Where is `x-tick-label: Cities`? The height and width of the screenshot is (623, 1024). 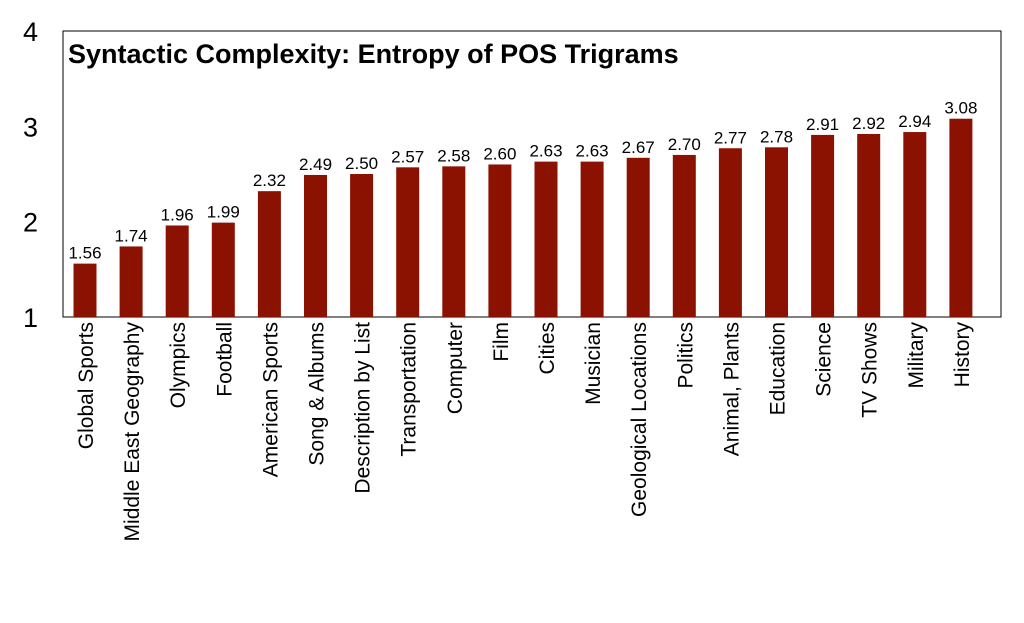
x-tick-label: Cities is located at coordinates (547, 348).